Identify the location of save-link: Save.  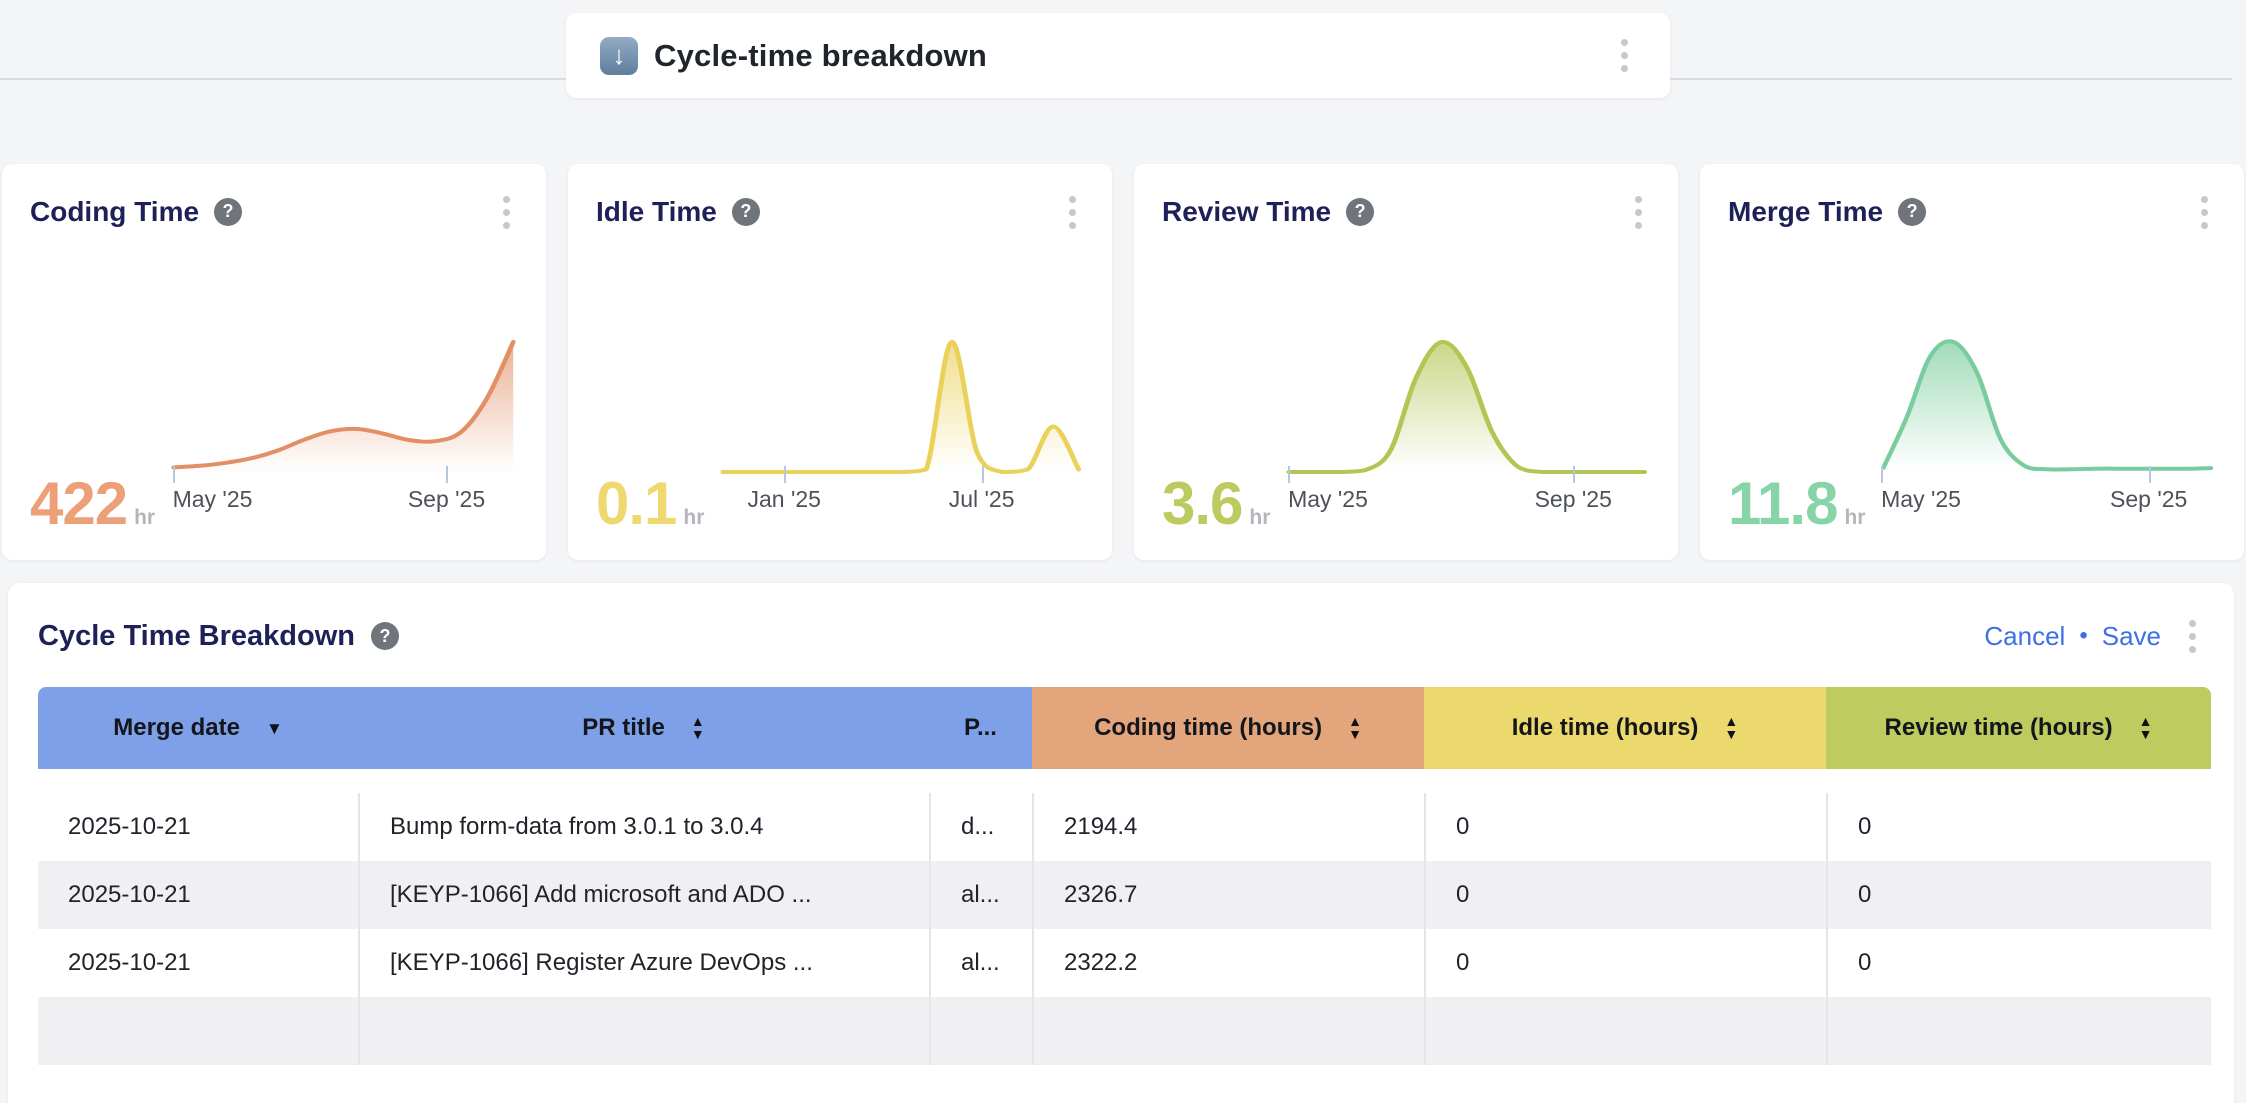
(2131, 635).